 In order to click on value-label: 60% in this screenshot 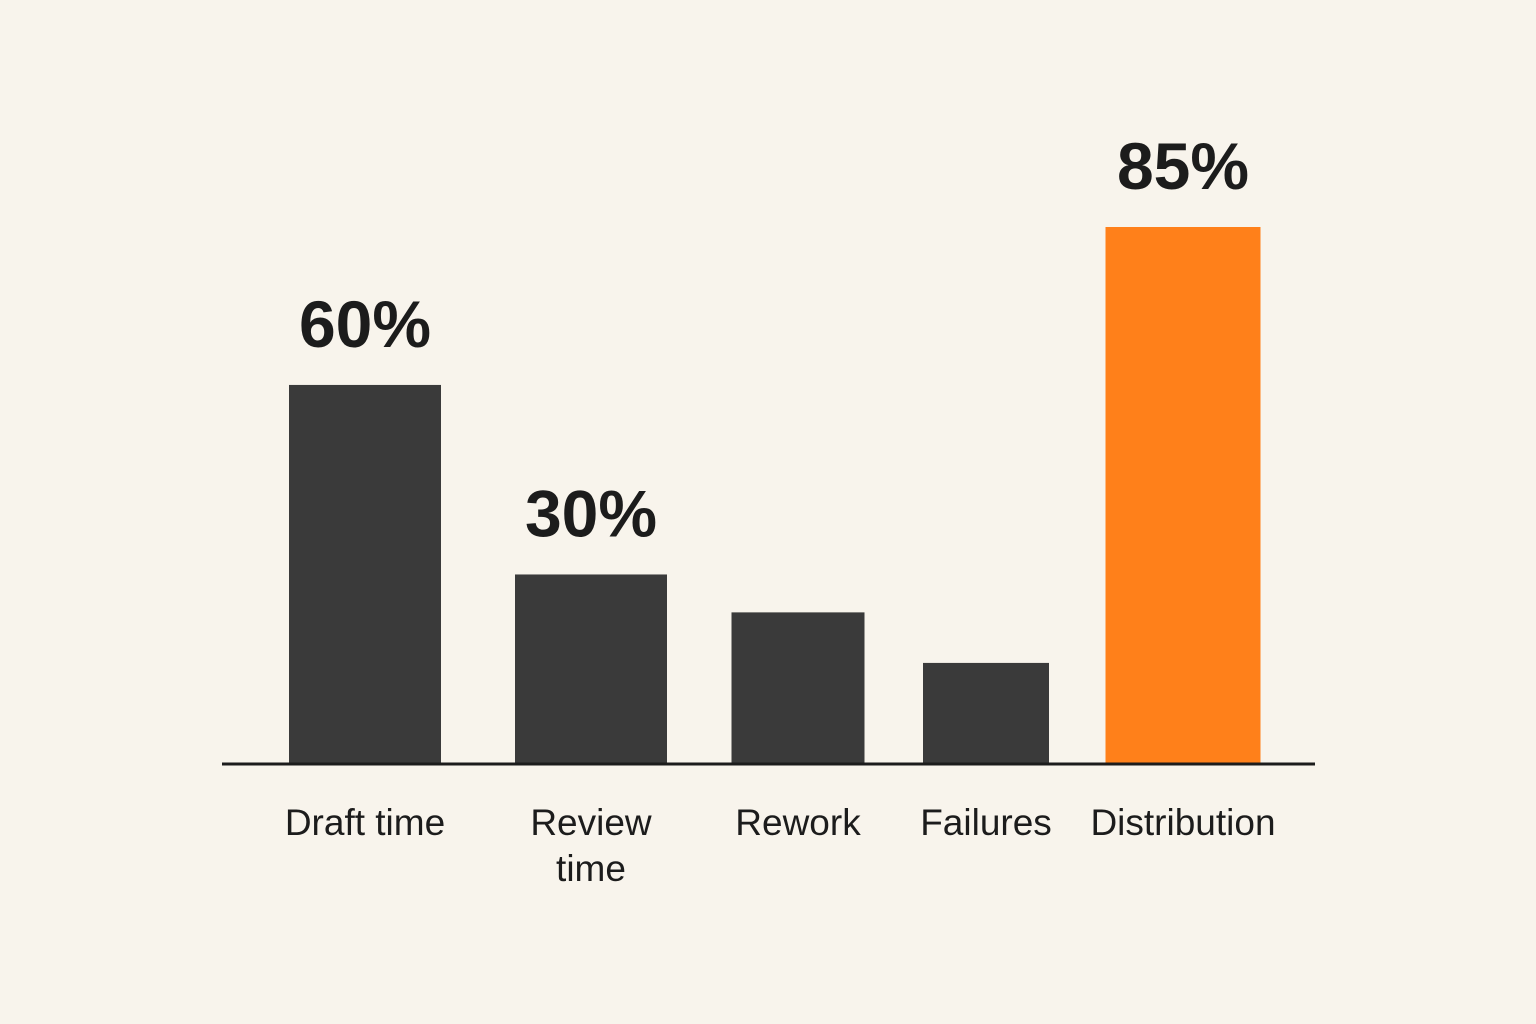, I will do `click(365, 324)`.